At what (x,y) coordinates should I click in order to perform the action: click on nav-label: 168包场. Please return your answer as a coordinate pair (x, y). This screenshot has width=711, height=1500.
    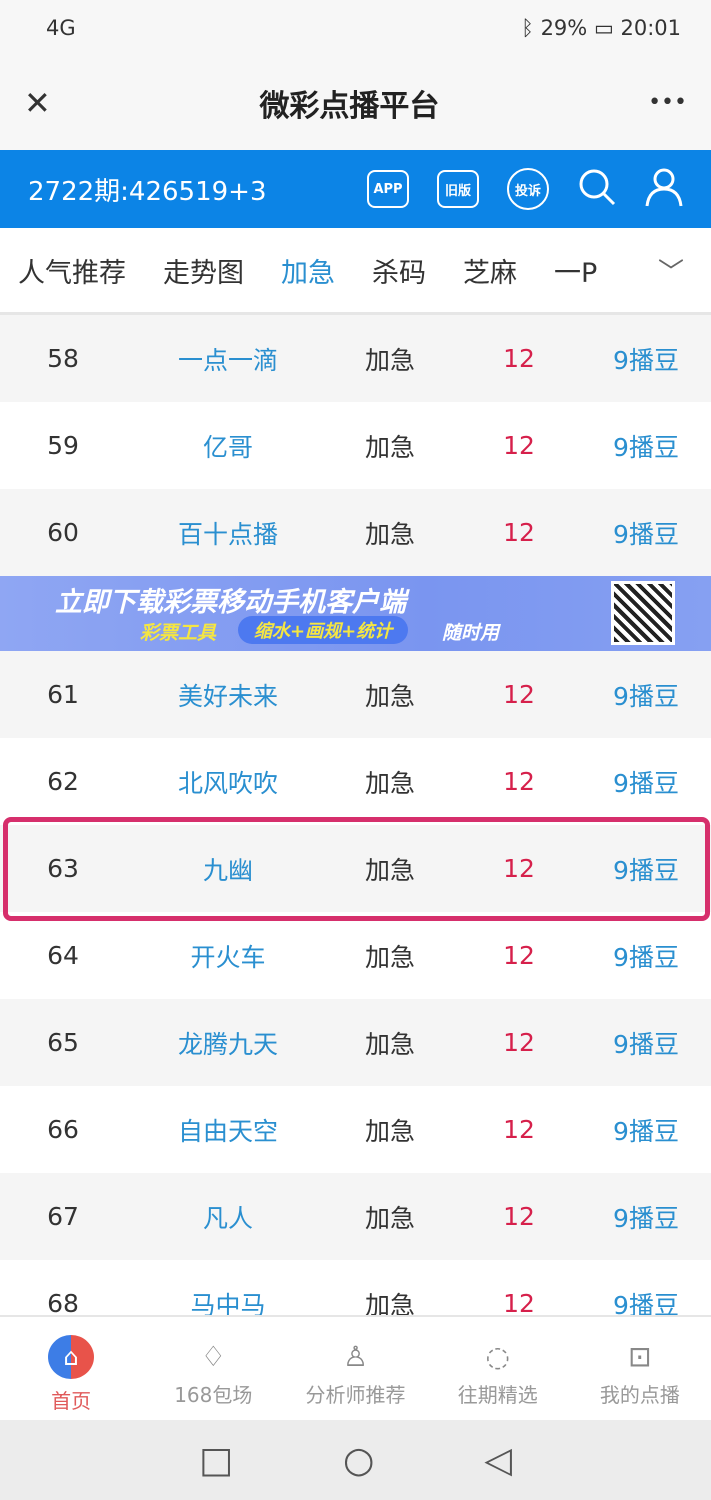
    Looking at the image, I should click on (213, 1395).